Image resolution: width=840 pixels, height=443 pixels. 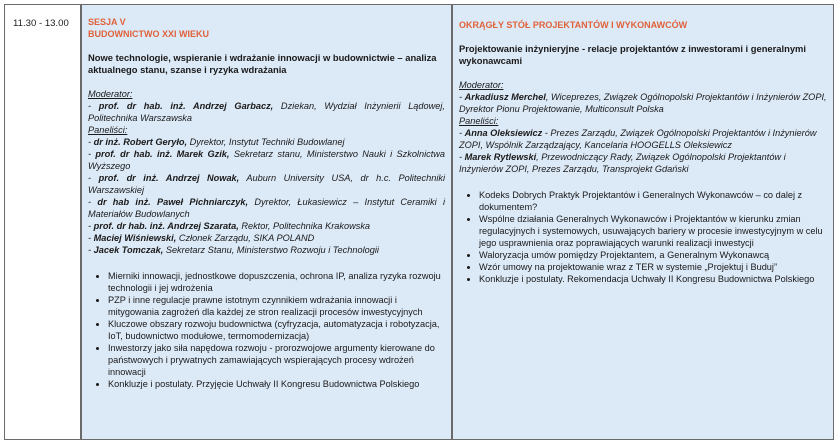 What do you see at coordinates (140, 142) in the screenshot?
I see `person-name: dr inż. Robert Geryło,` at bounding box center [140, 142].